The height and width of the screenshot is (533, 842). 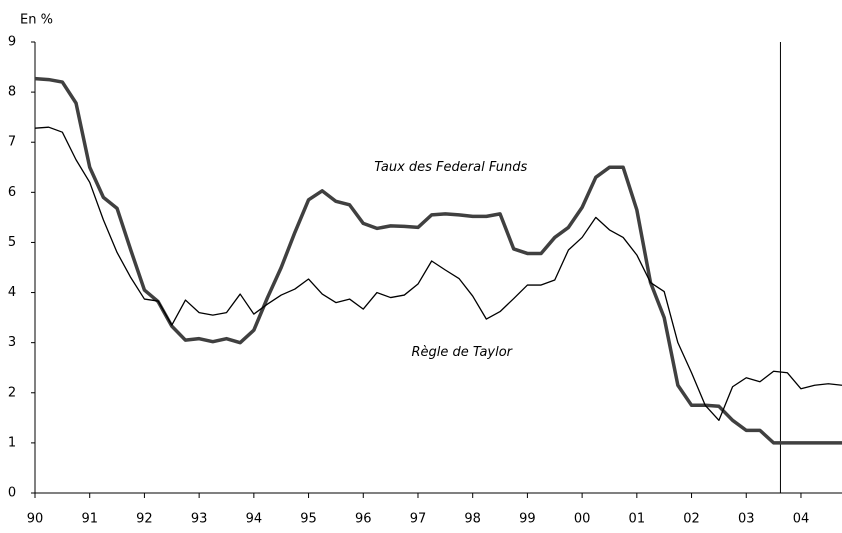 I want to click on y-tick-label: 6, so click(x=12, y=192).